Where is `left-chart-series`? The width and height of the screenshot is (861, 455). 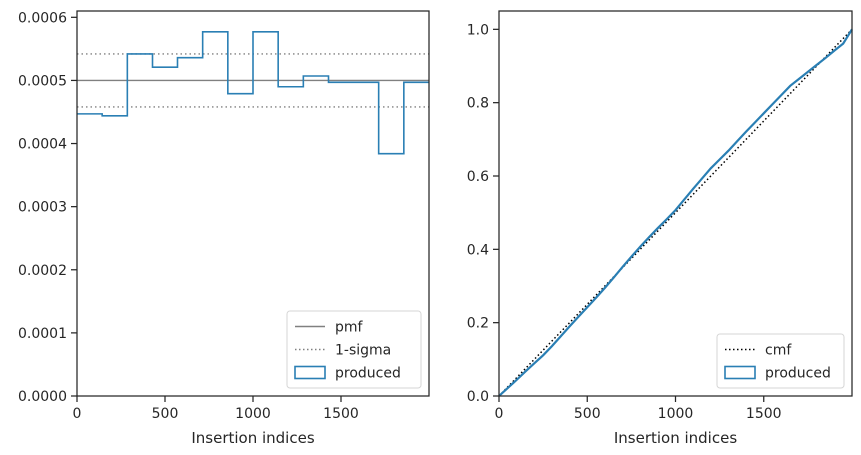 left-chart-series is located at coordinates (253, 93).